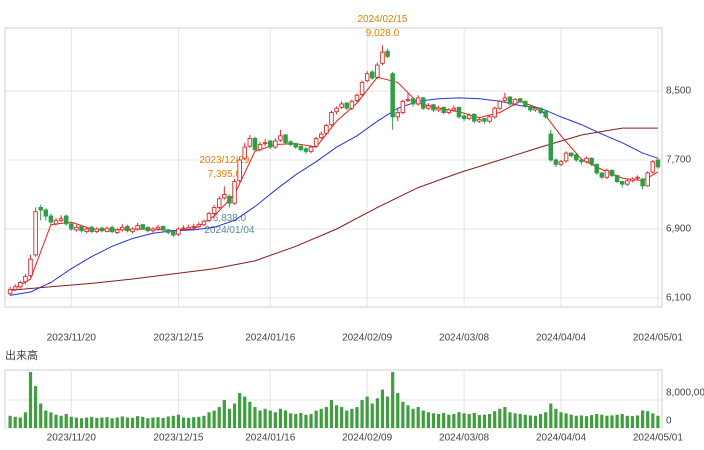 The image size is (704, 450). Describe the element at coordinates (678, 160) in the screenshot. I see `y-tick-label: 7,700` at that location.